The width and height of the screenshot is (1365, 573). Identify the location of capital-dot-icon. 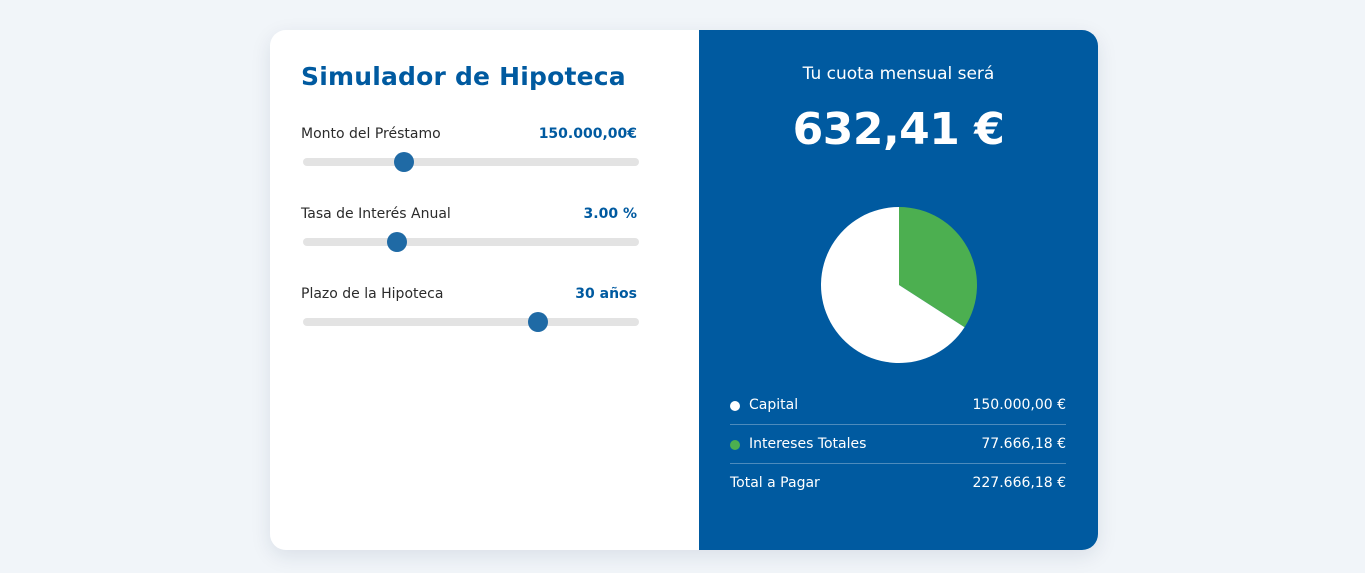
(735, 406).